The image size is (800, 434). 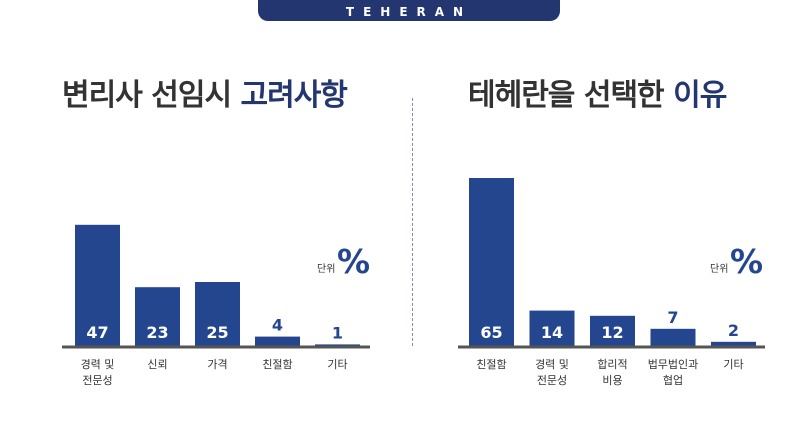 I want to click on category-label-left-0-0: 경력 및, so click(x=98, y=364).